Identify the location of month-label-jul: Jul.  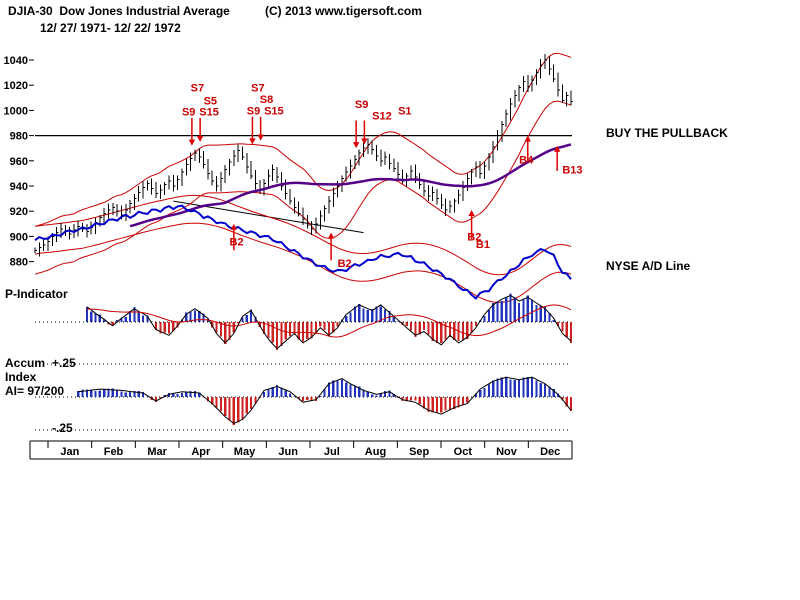
(332, 452).